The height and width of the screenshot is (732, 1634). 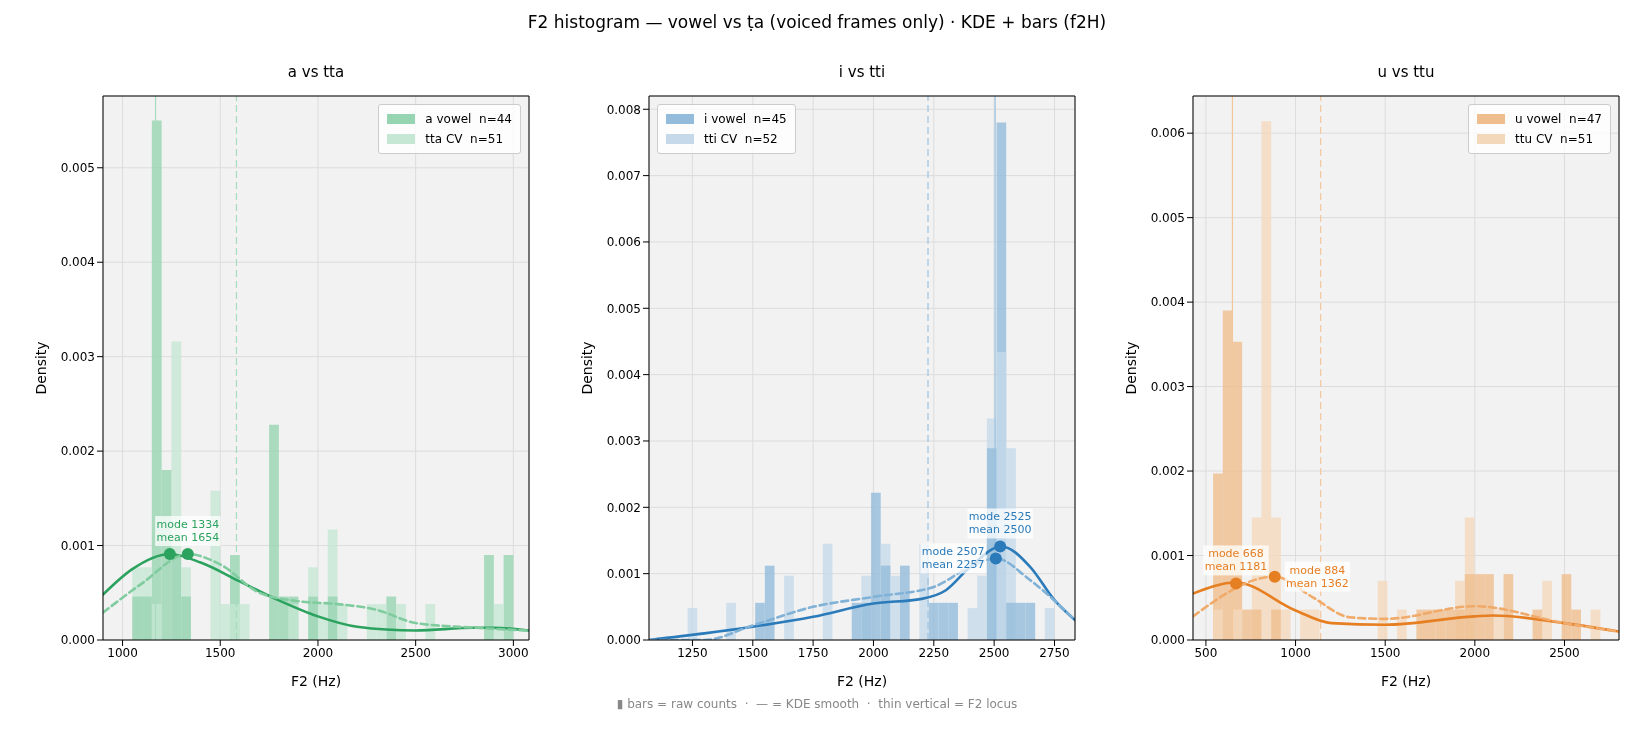 I want to click on x-tick-label: 3000, so click(x=513, y=652).